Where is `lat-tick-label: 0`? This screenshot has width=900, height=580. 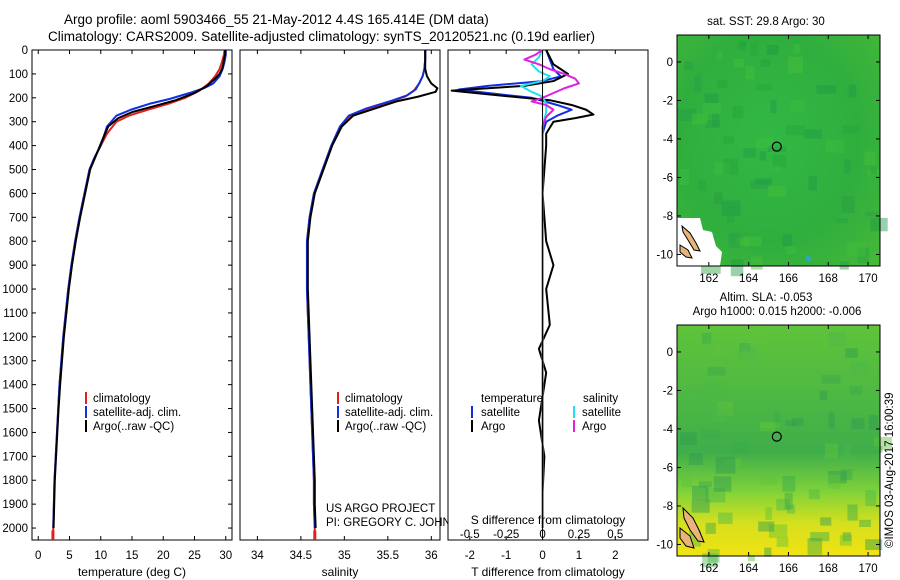
lat-tick-label: 0 is located at coordinates (670, 63).